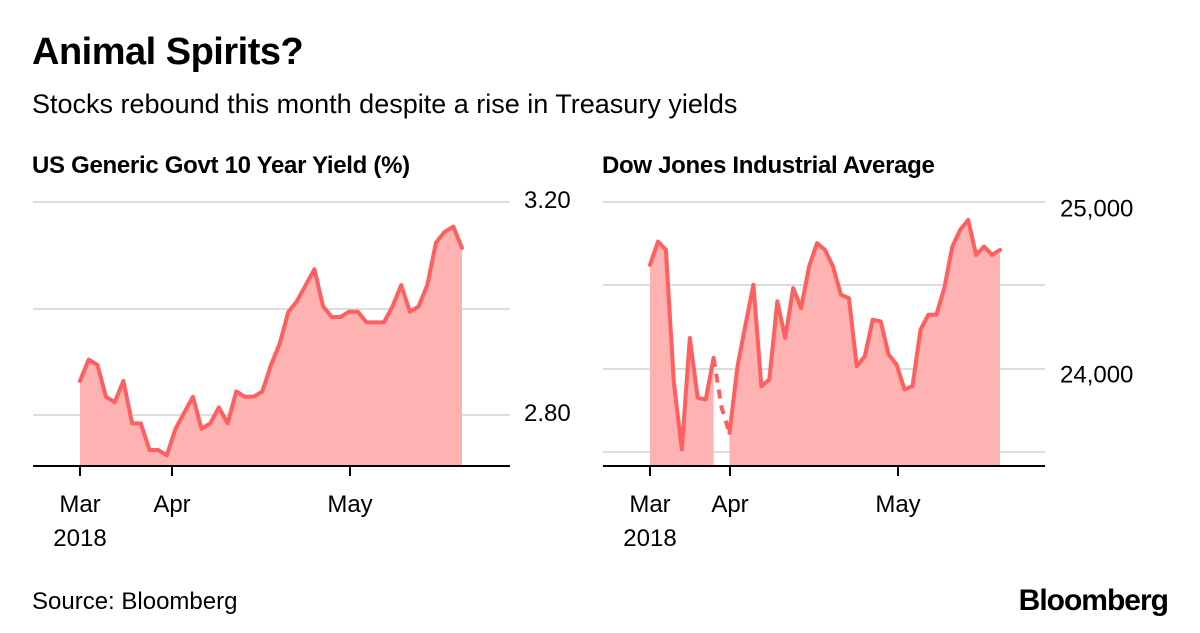  What do you see at coordinates (768, 165) in the screenshot?
I see `dow-chart-title: Dow Jones Industrial Average` at bounding box center [768, 165].